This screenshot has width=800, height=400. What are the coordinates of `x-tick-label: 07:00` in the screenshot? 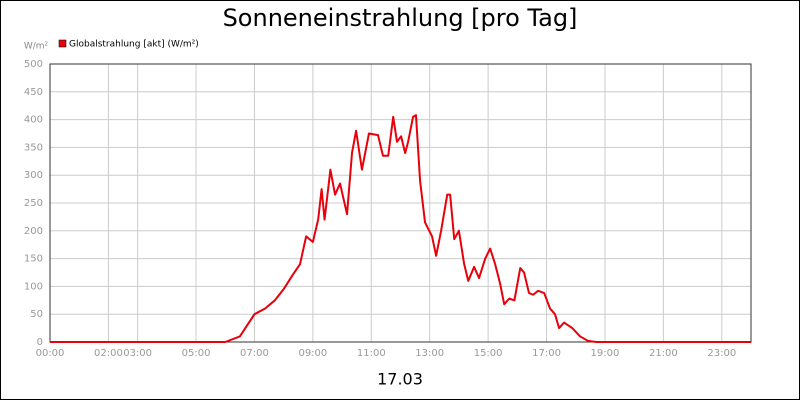 It's located at (254, 353).